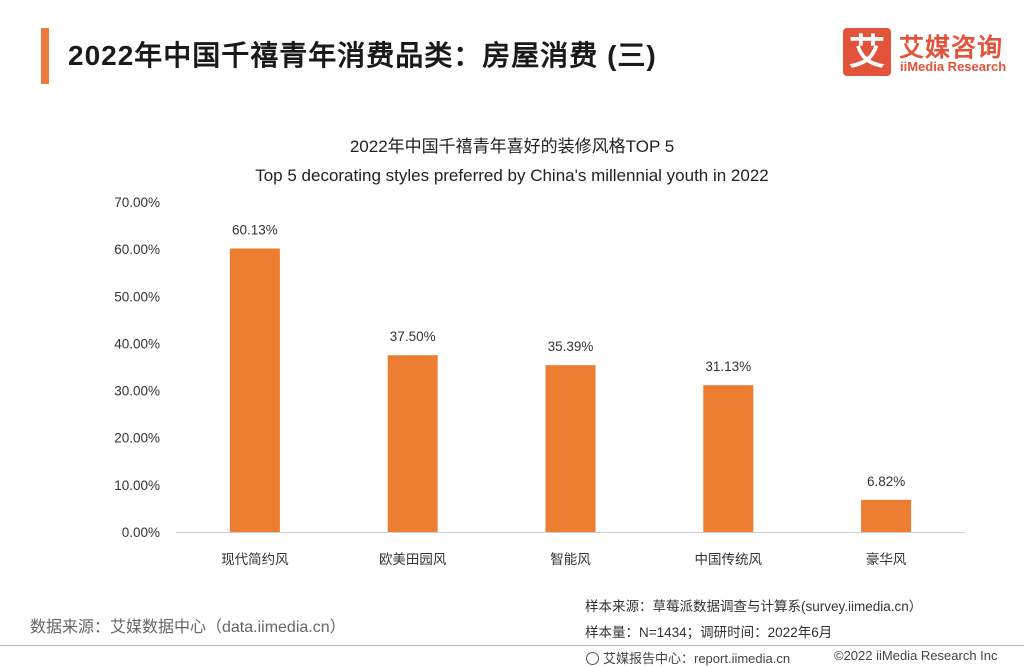  Describe the element at coordinates (137, 391) in the screenshot. I see `y-tick-label: 30.00%` at that location.